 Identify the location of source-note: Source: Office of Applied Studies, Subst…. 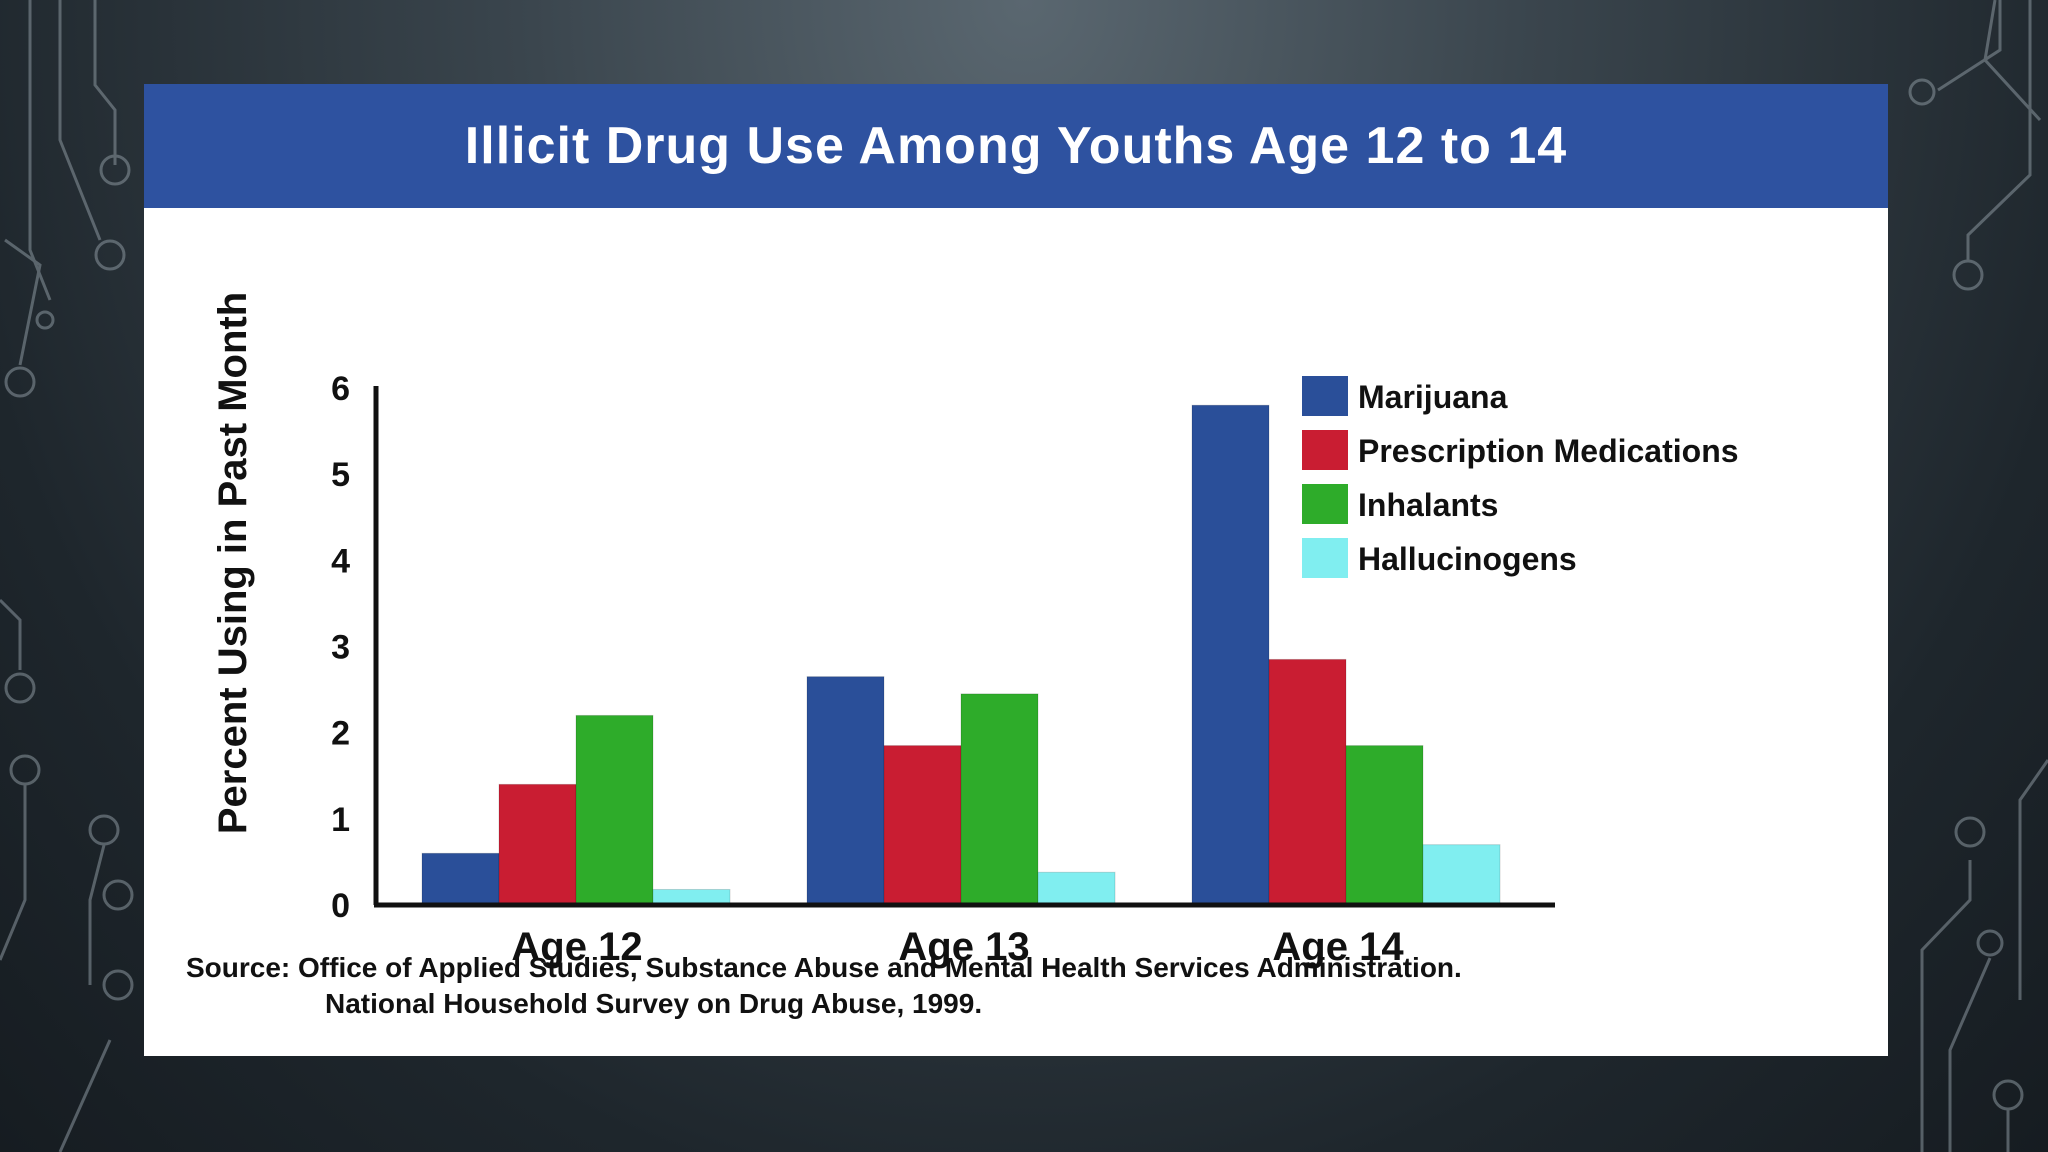
(1026, 986).